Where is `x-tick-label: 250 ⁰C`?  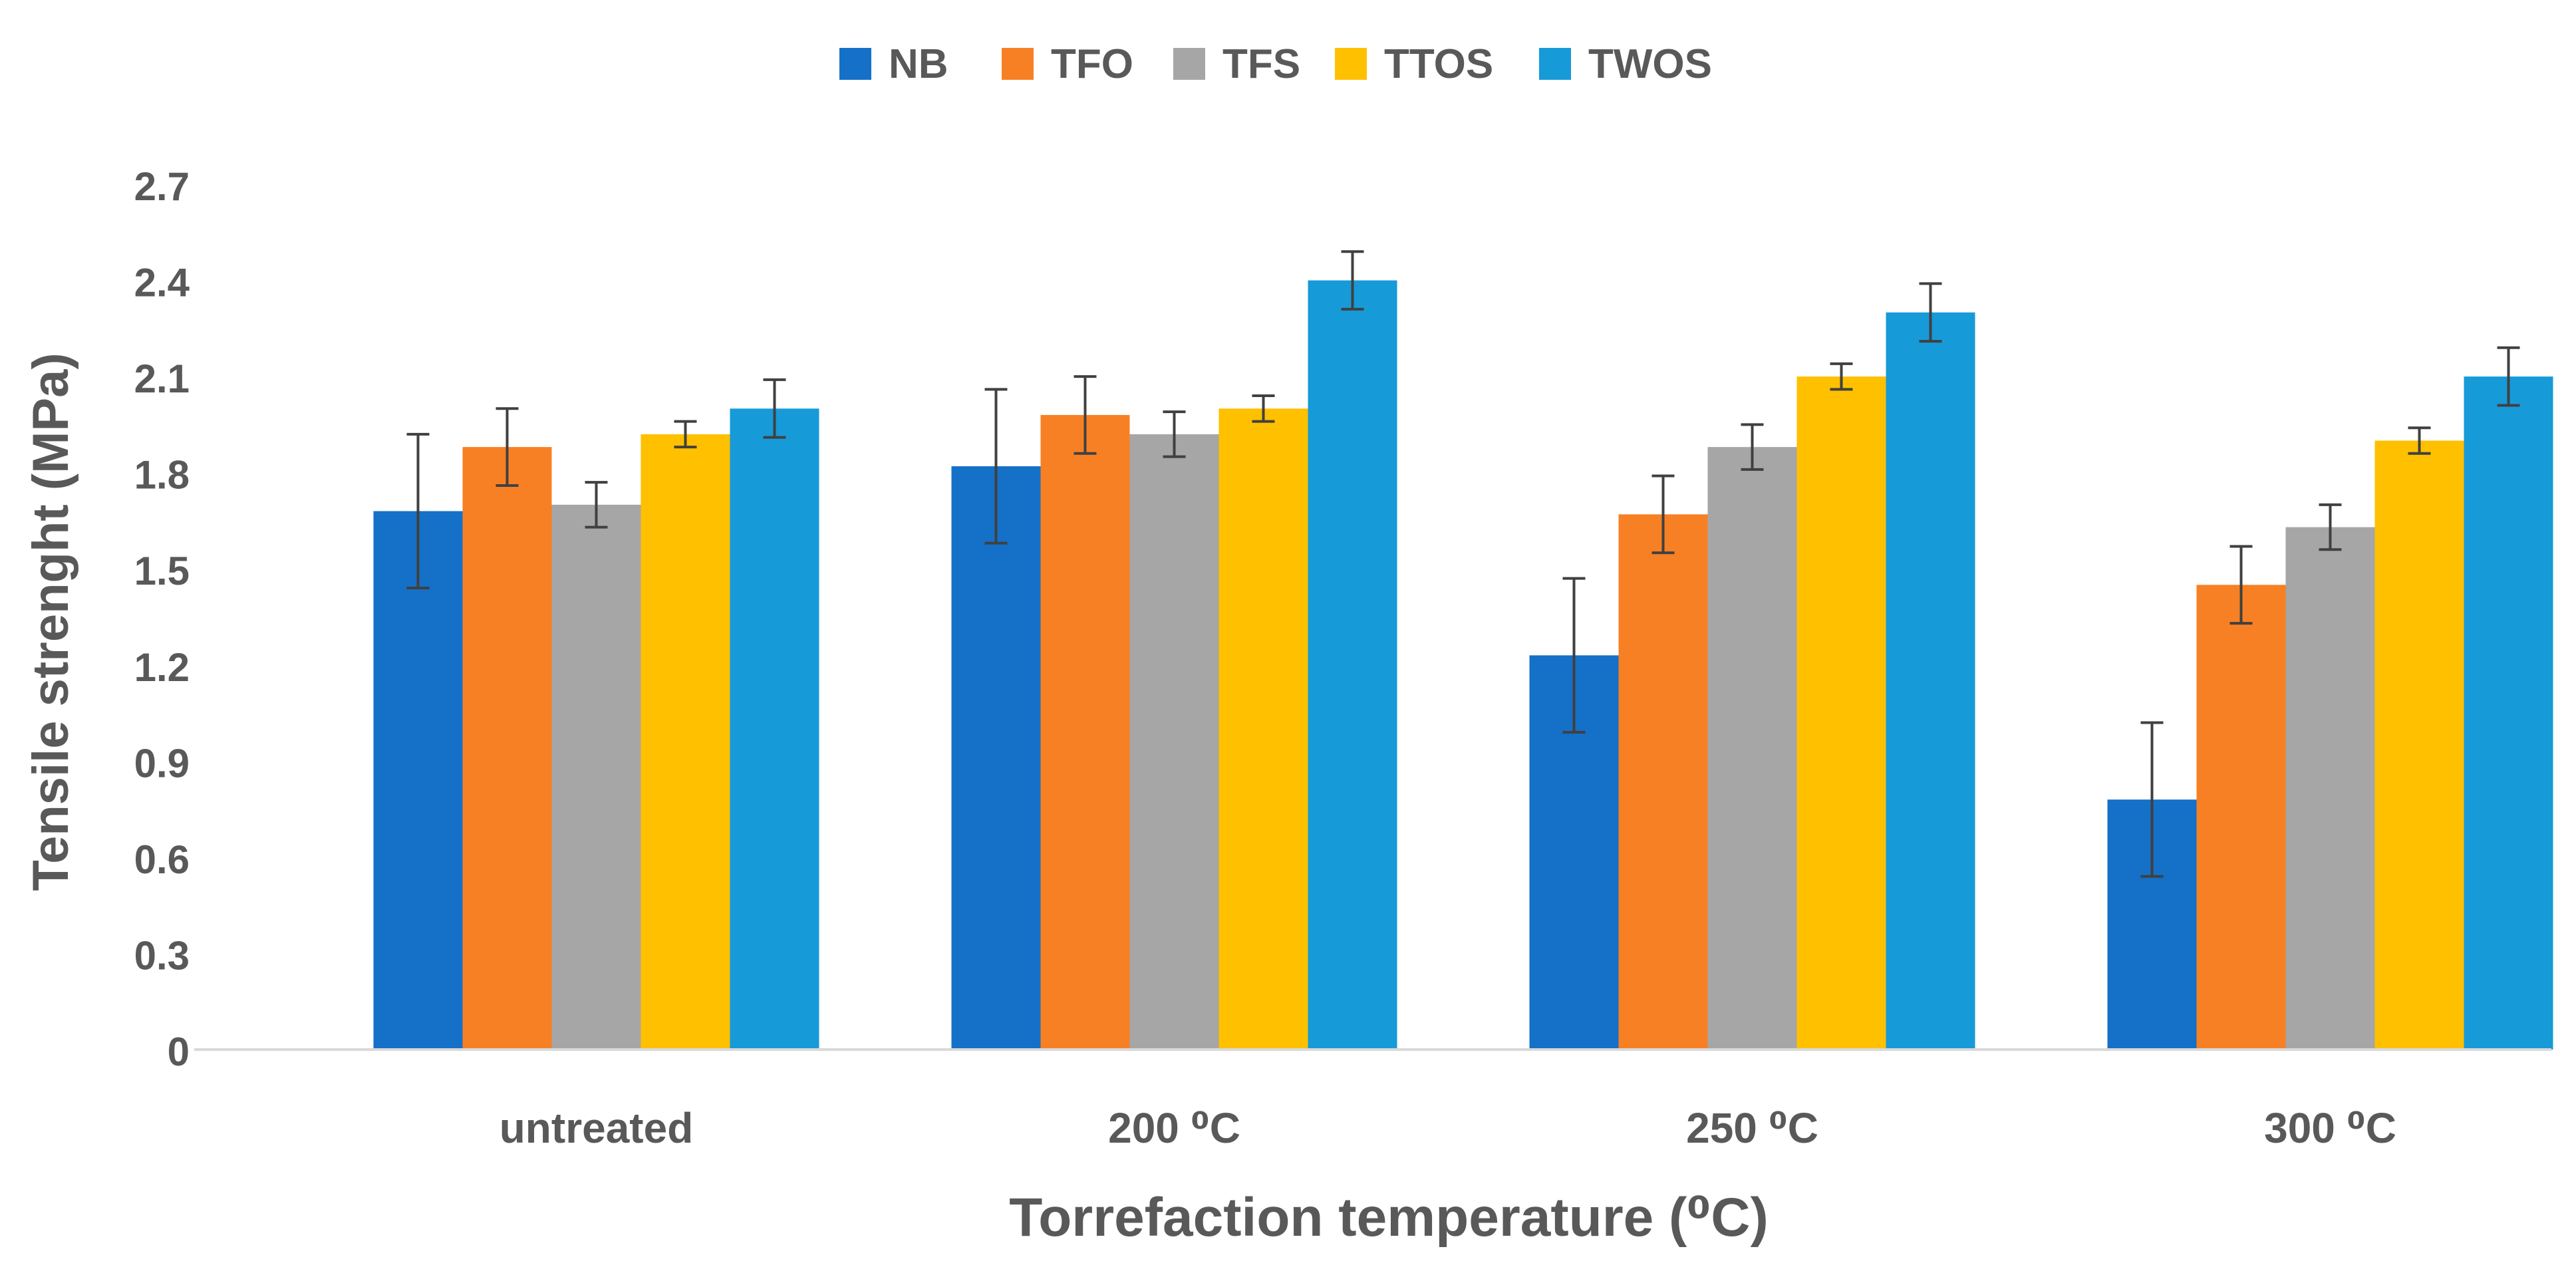 x-tick-label: 250 ⁰C is located at coordinates (1752, 1128).